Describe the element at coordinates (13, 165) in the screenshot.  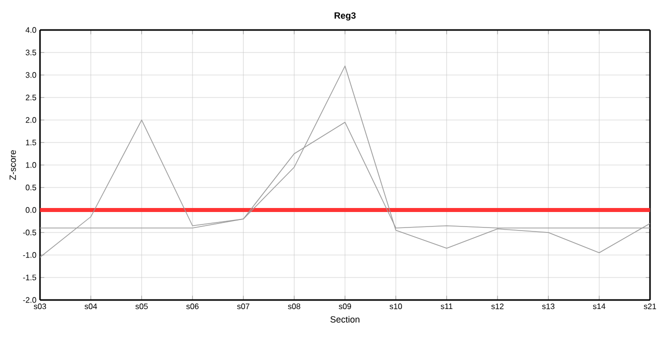
I see `y-axis-title: Z-score` at that location.